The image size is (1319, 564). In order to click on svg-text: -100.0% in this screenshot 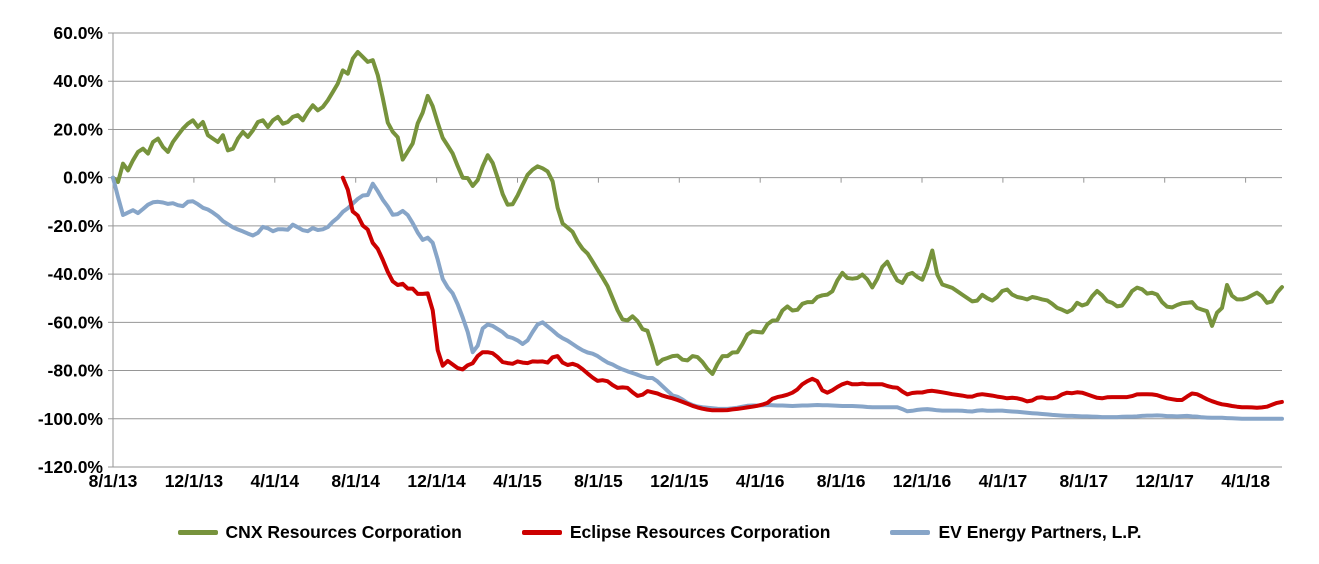, I will do `click(71, 419)`.